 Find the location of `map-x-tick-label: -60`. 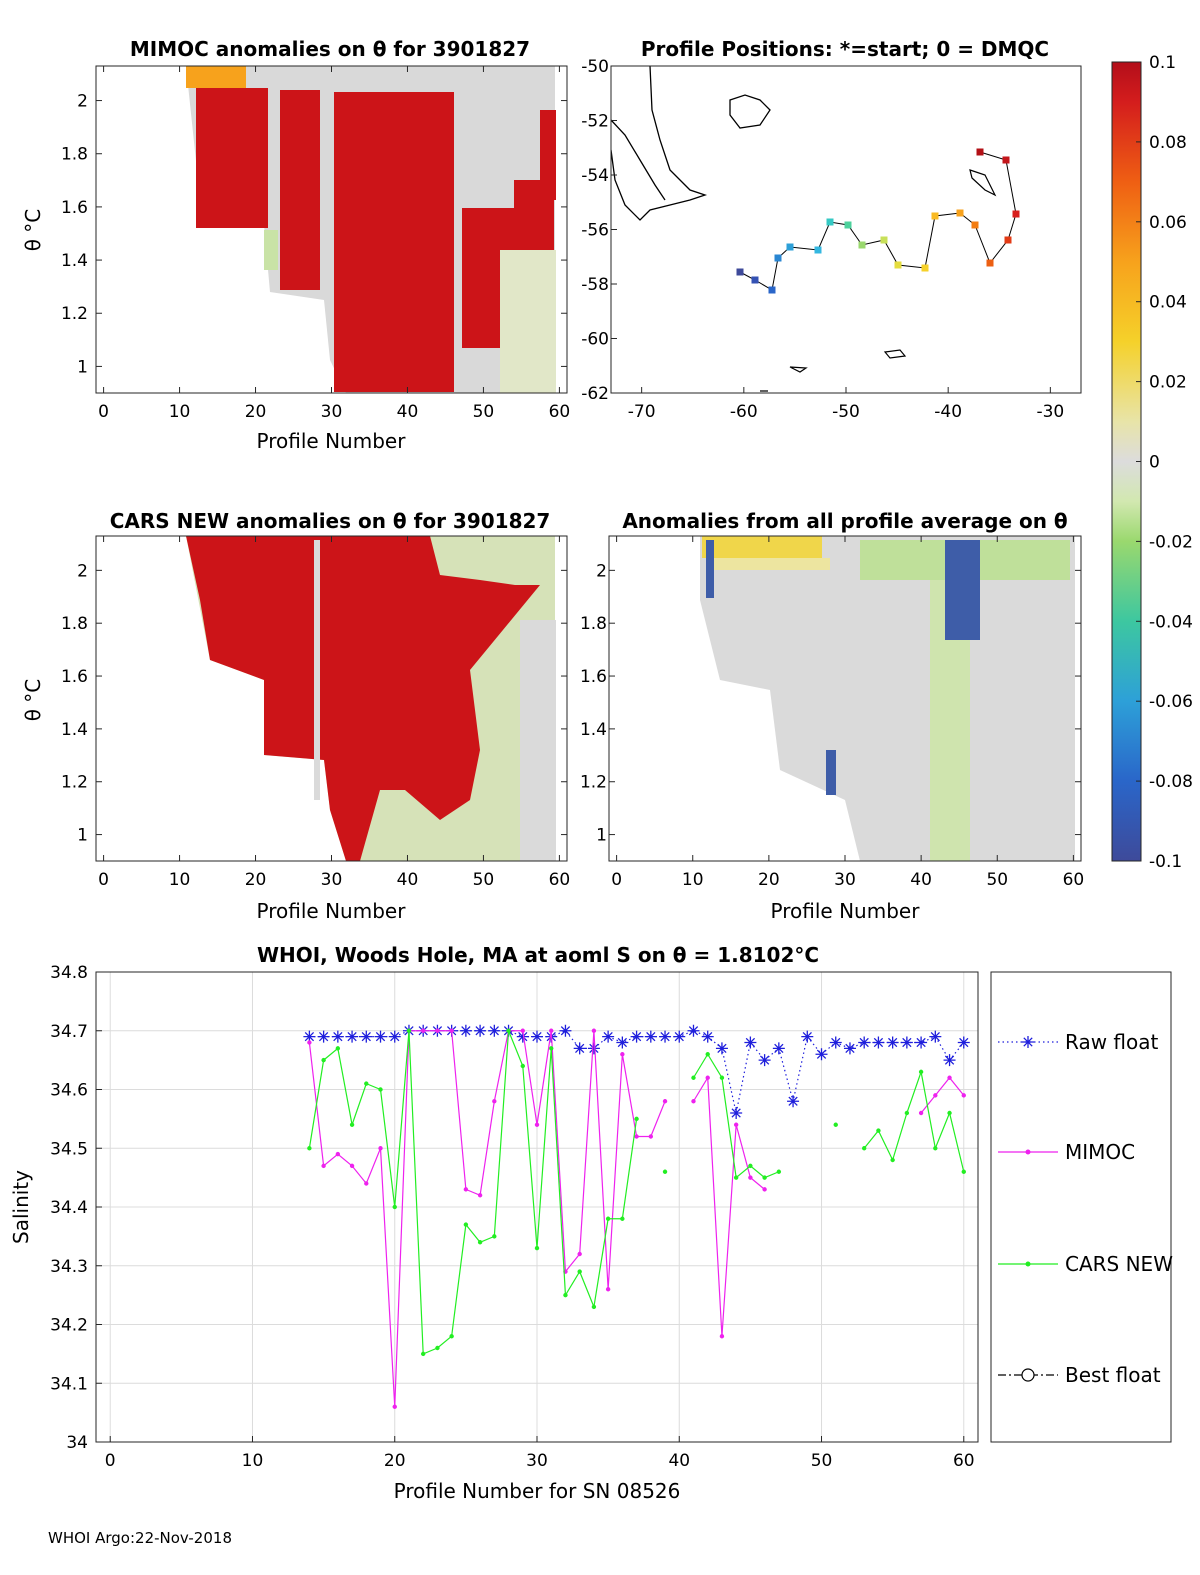

map-x-tick-label: -60 is located at coordinates (744, 412).